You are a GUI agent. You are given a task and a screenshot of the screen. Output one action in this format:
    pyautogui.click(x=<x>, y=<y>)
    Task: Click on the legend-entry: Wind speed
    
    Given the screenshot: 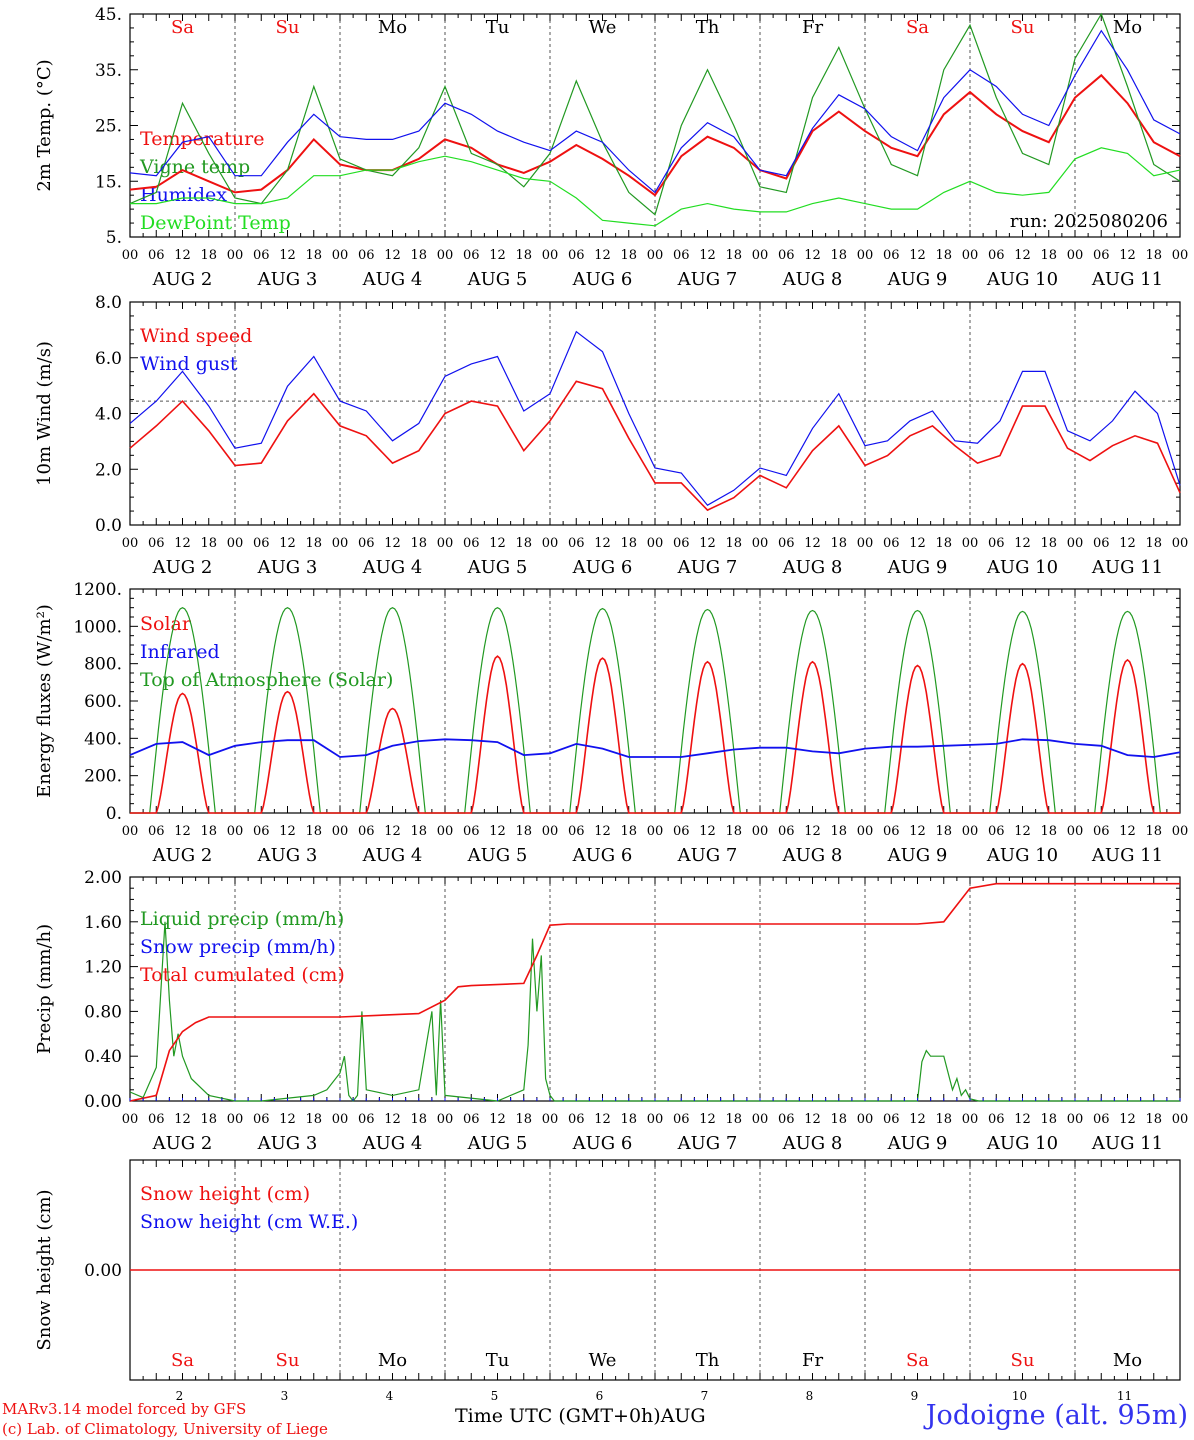 What is the action you would take?
    pyautogui.click(x=196, y=336)
    